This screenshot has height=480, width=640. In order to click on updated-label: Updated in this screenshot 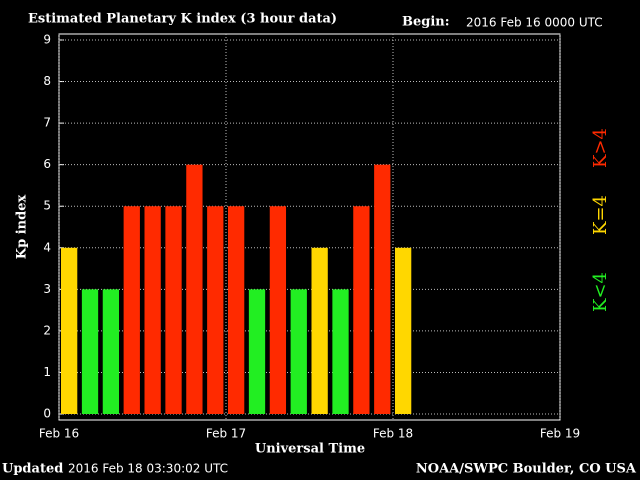, I will do `click(32, 469)`.